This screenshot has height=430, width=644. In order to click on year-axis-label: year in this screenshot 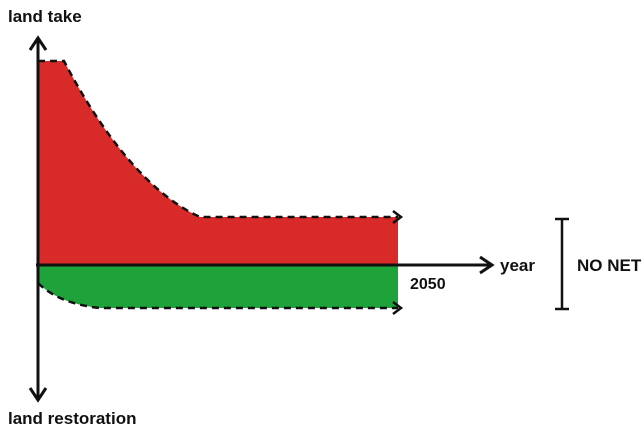, I will do `click(517, 265)`.